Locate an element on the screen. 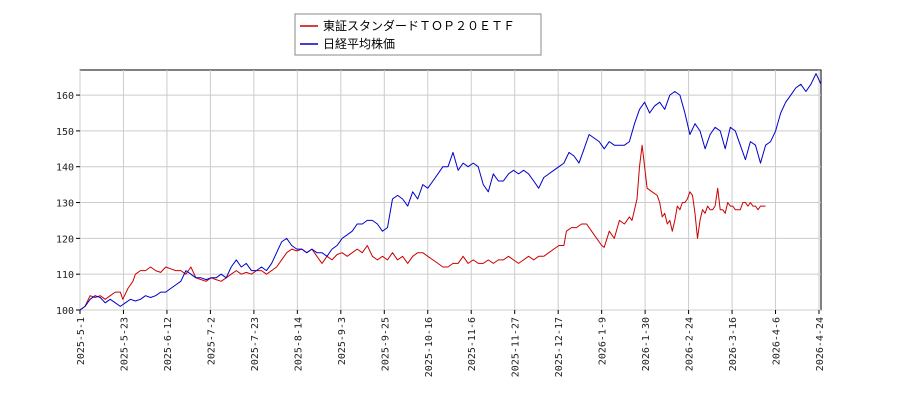 This screenshot has width=900, height=400. x-tick-label: 2025-8-14 is located at coordinates (298, 344).